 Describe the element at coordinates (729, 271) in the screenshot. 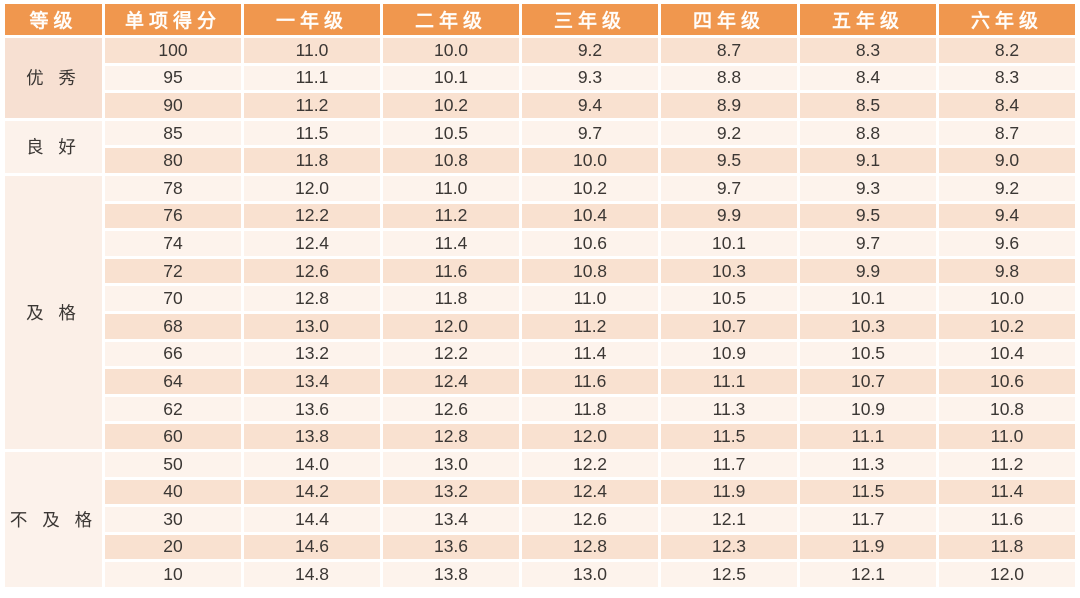

I see `value-cell: 10.3` at that location.